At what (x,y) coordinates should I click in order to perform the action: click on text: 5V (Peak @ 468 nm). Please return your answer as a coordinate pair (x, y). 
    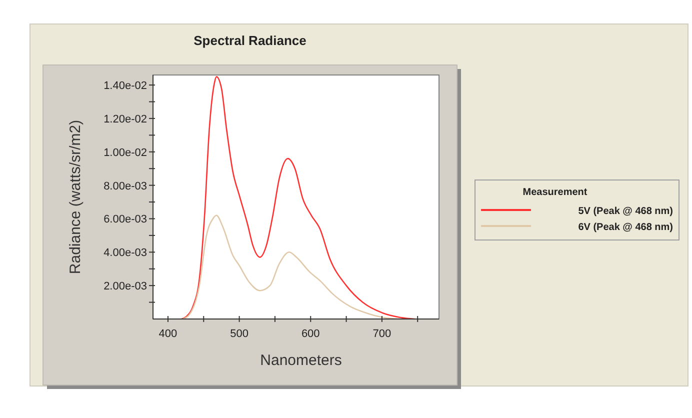
    Looking at the image, I should click on (625, 211).